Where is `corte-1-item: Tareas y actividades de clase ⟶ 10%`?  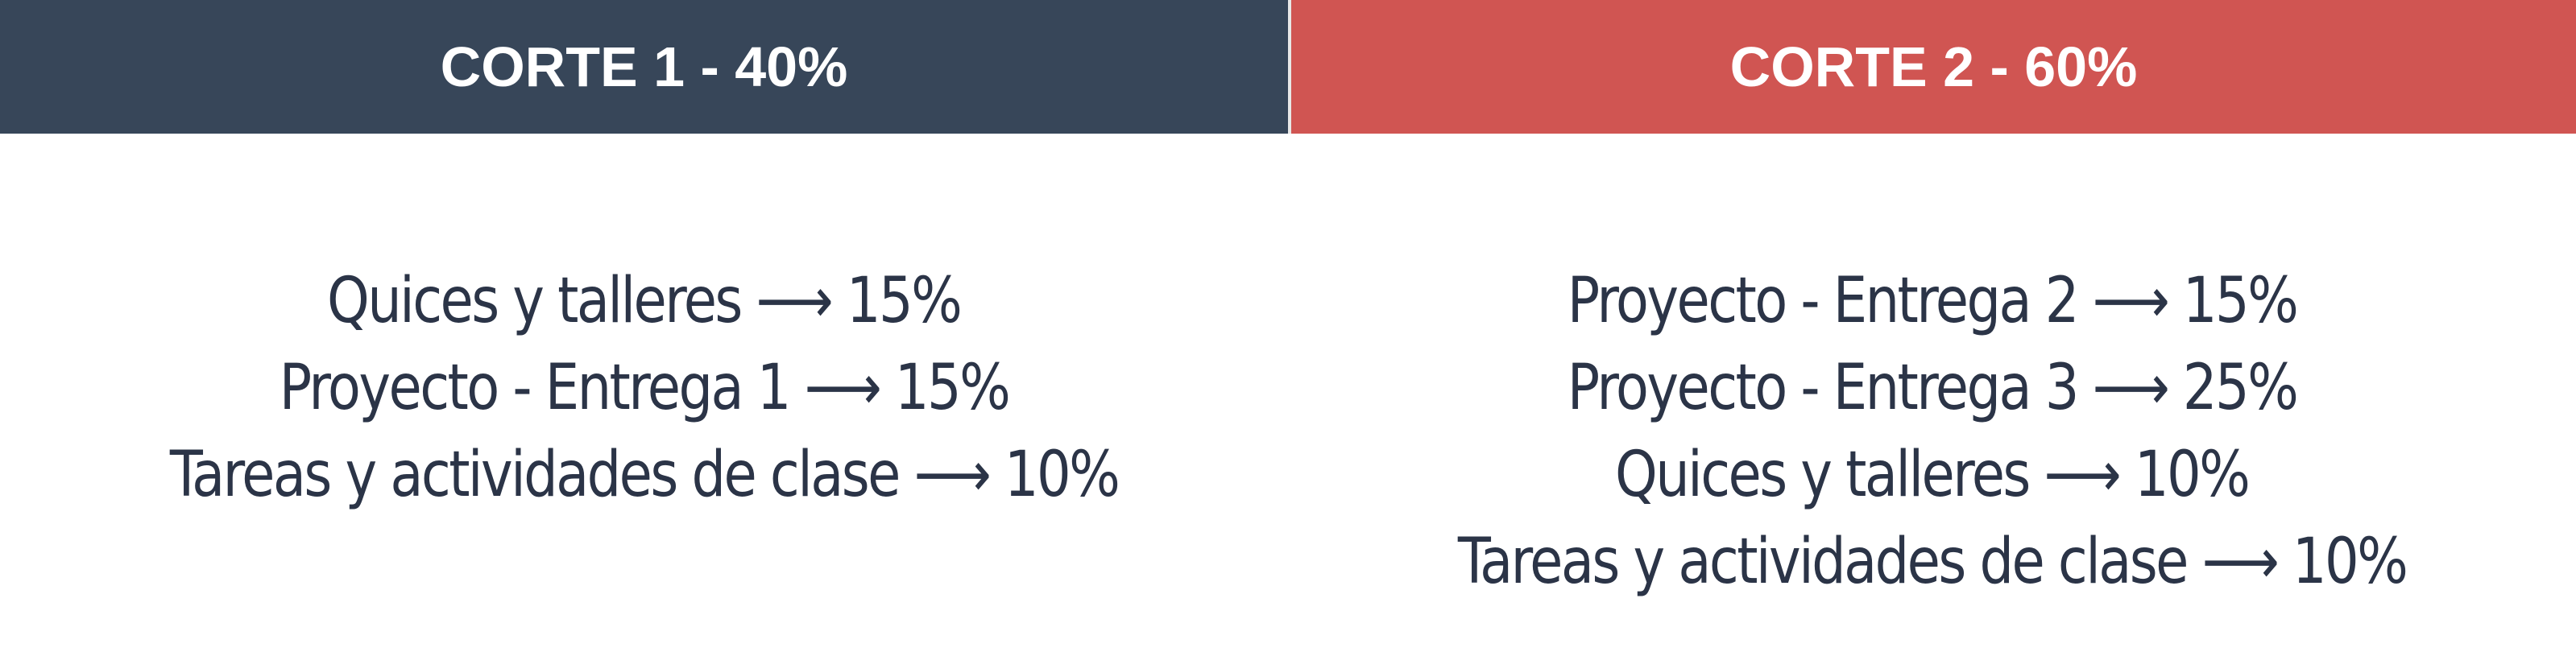
corte-1-item: Tareas y actividades de clase ⟶ 10% is located at coordinates (644, 475).